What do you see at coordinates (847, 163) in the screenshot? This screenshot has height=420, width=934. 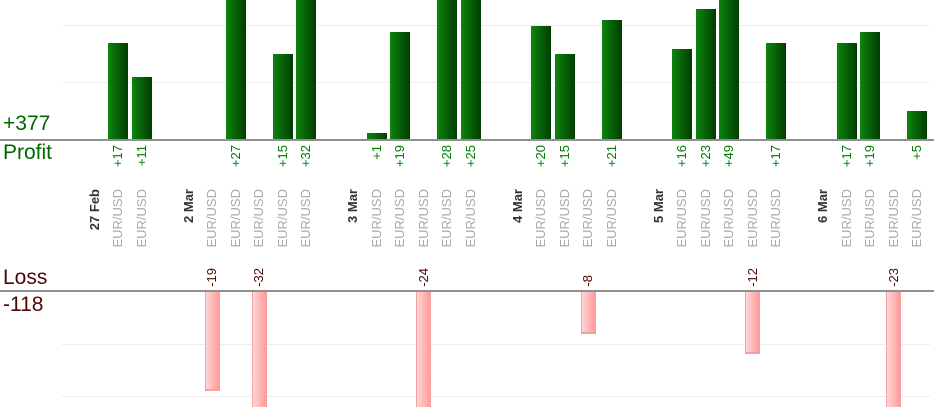 I see `label-cell: +17` at bounding box center [847, 163].